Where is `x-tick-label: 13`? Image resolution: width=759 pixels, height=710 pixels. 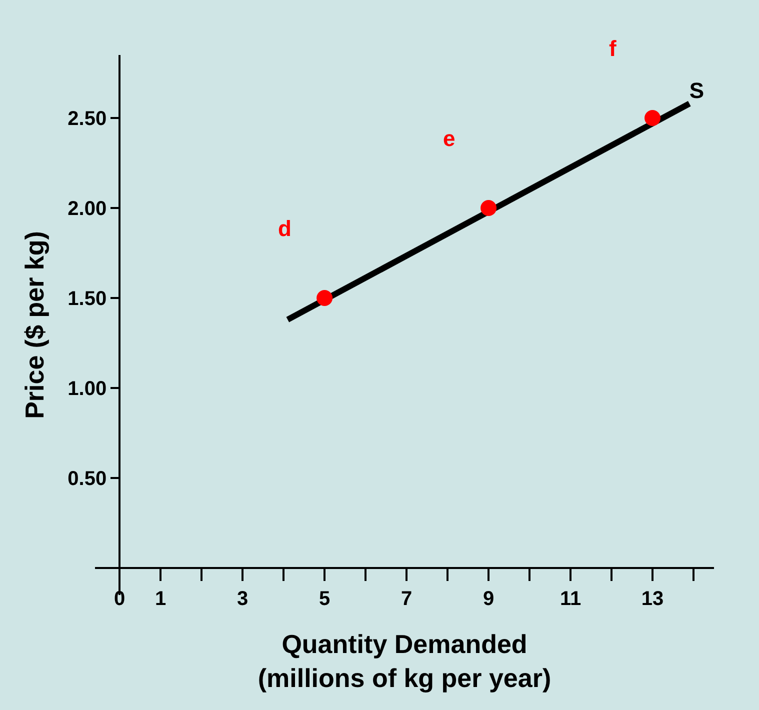 x-tick-label: 13 is located at coordinates (652, 599).